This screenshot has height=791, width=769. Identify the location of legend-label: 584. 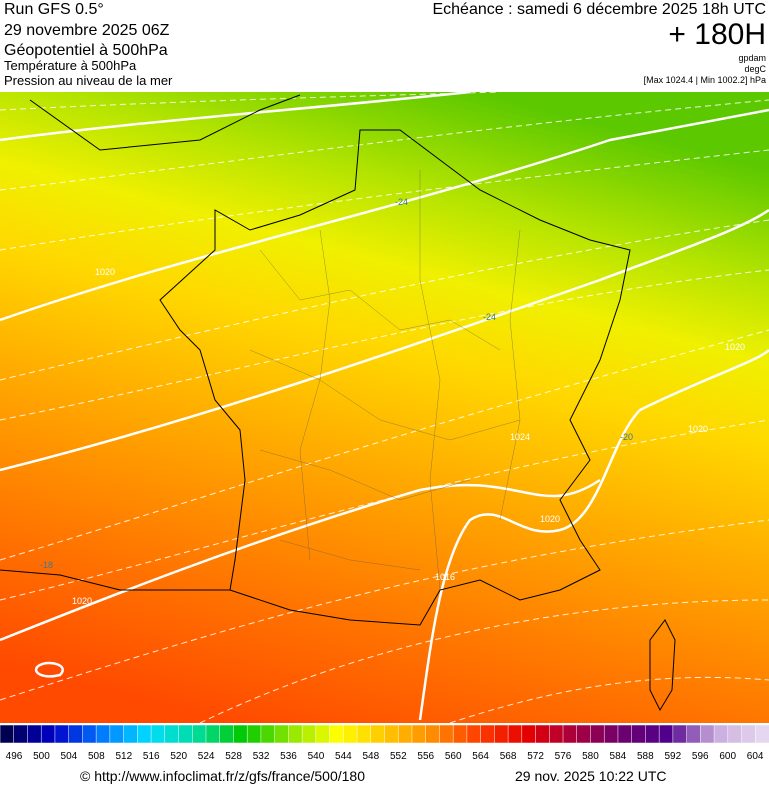
(618, 756).